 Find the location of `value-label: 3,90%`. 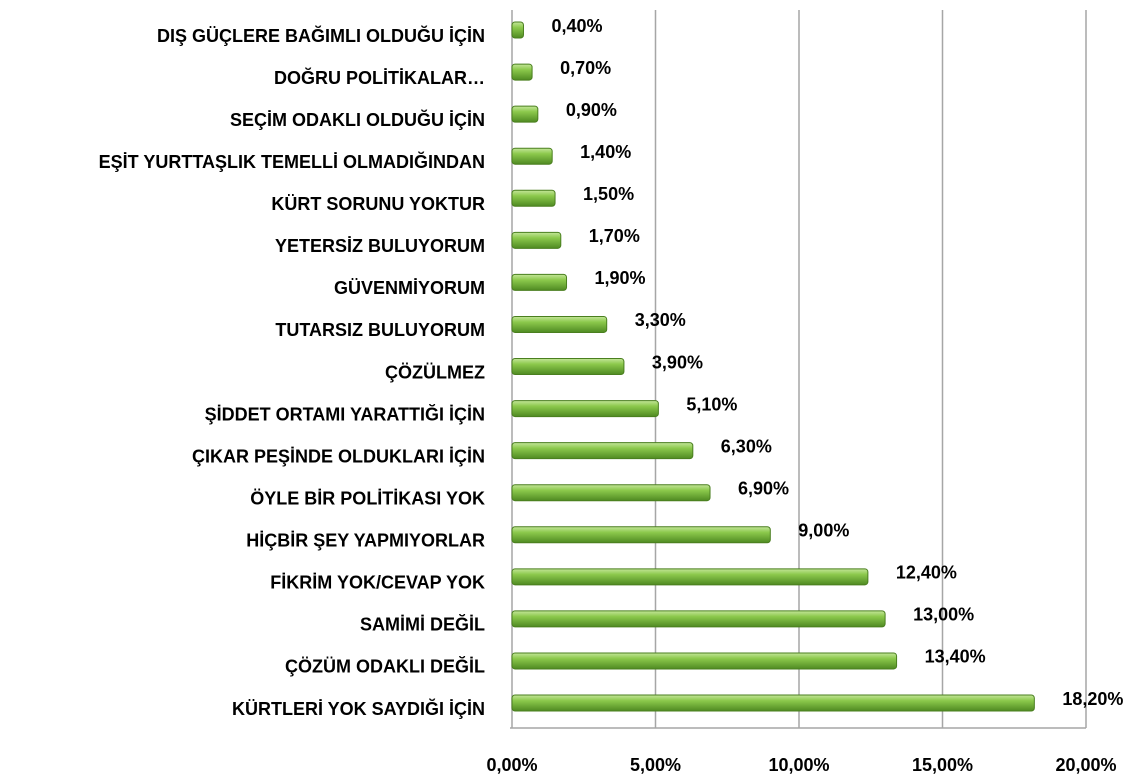

value-label: 3,90% is located at coordinates (677, 362).